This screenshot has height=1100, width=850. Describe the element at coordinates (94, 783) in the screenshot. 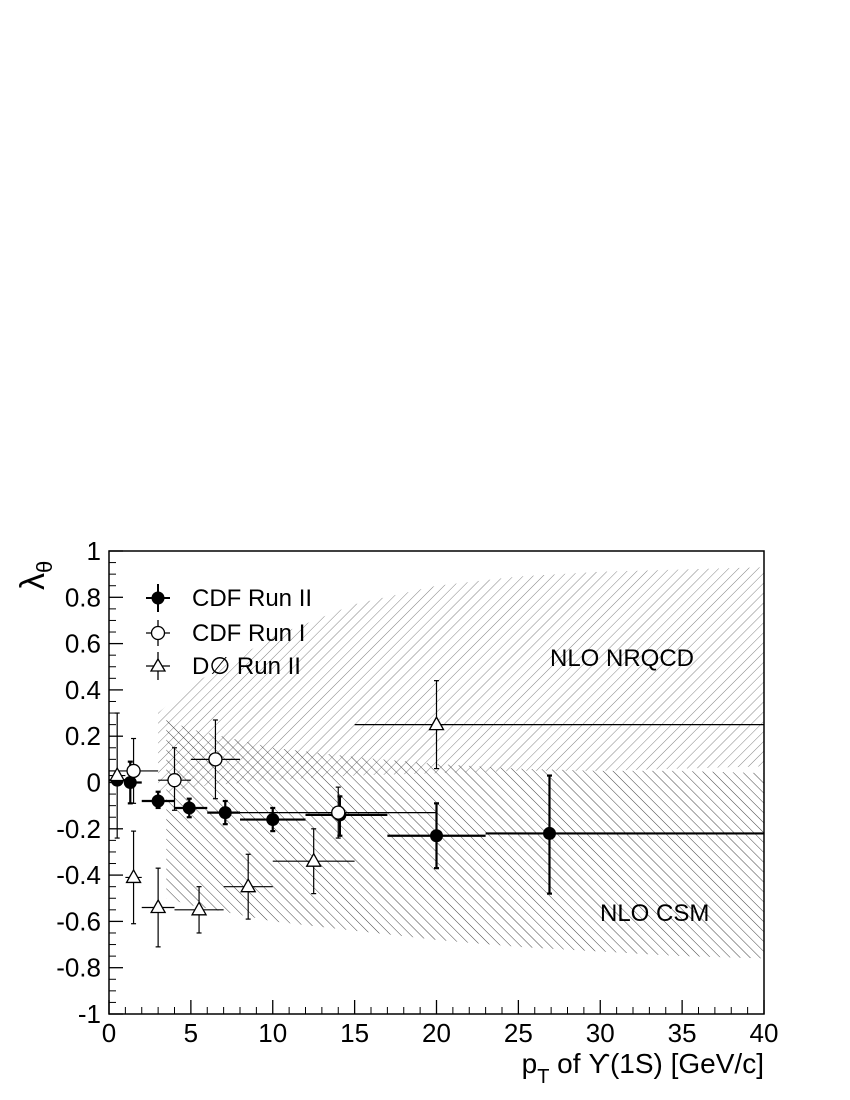

I see `y-tick-label: 0` at that location.